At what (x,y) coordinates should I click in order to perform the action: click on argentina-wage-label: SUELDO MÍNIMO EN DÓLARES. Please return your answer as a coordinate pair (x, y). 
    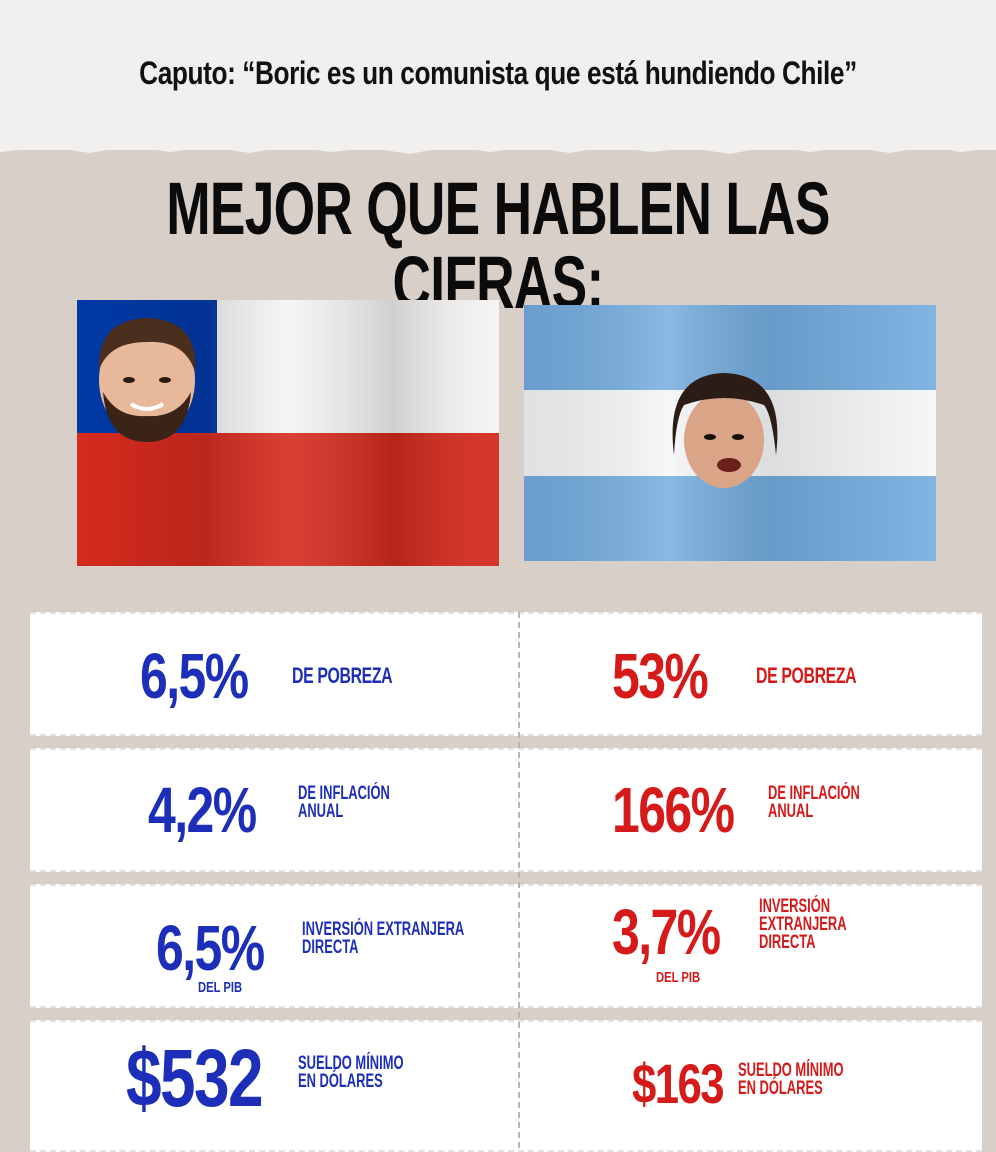
    Looking at the image, I should click on (791, 1079).